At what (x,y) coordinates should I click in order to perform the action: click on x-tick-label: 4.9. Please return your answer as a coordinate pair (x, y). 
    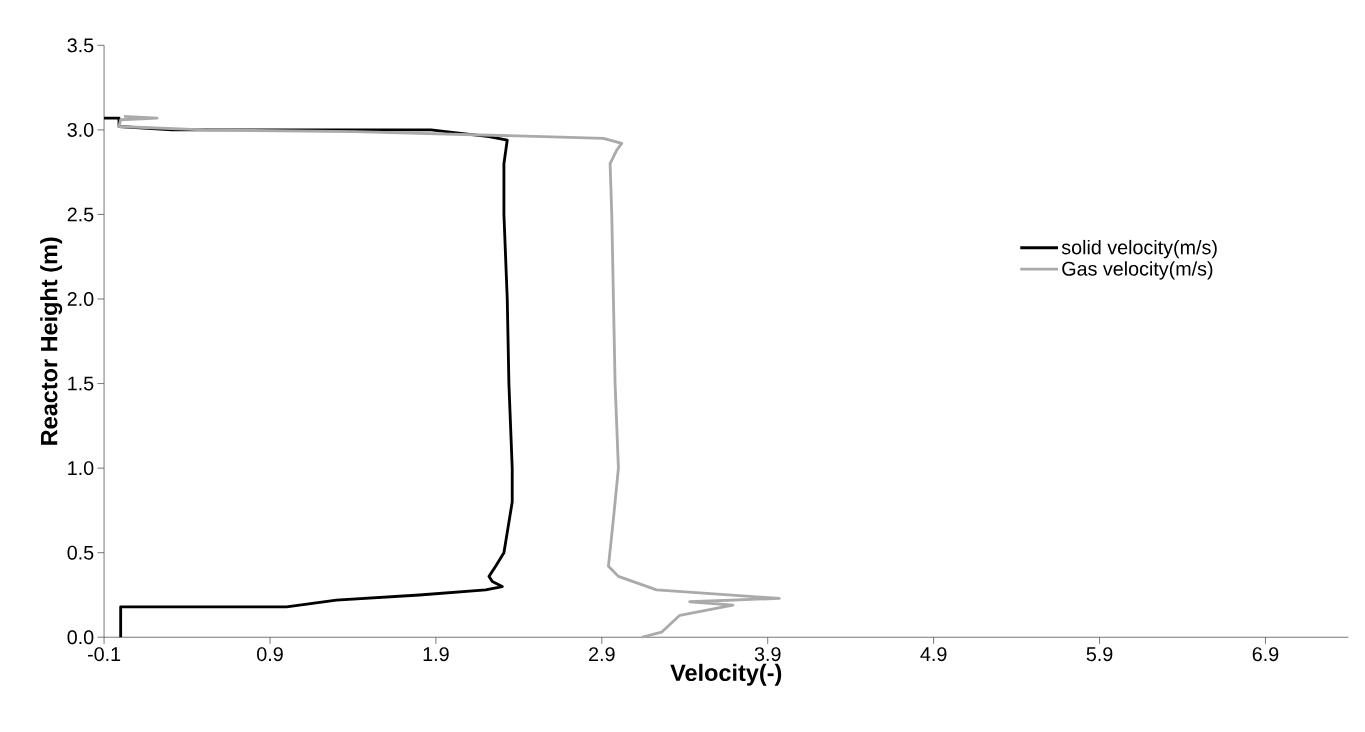
    Looking at the image, I should click on (933, 654).